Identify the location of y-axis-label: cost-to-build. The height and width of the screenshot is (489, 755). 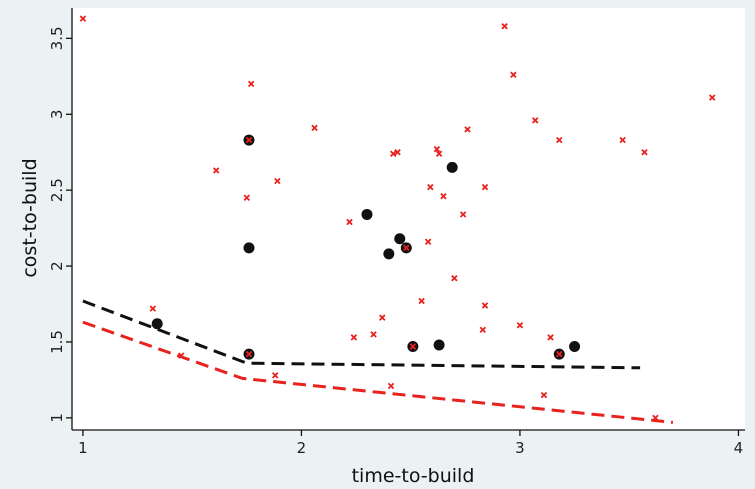
(30, 217).